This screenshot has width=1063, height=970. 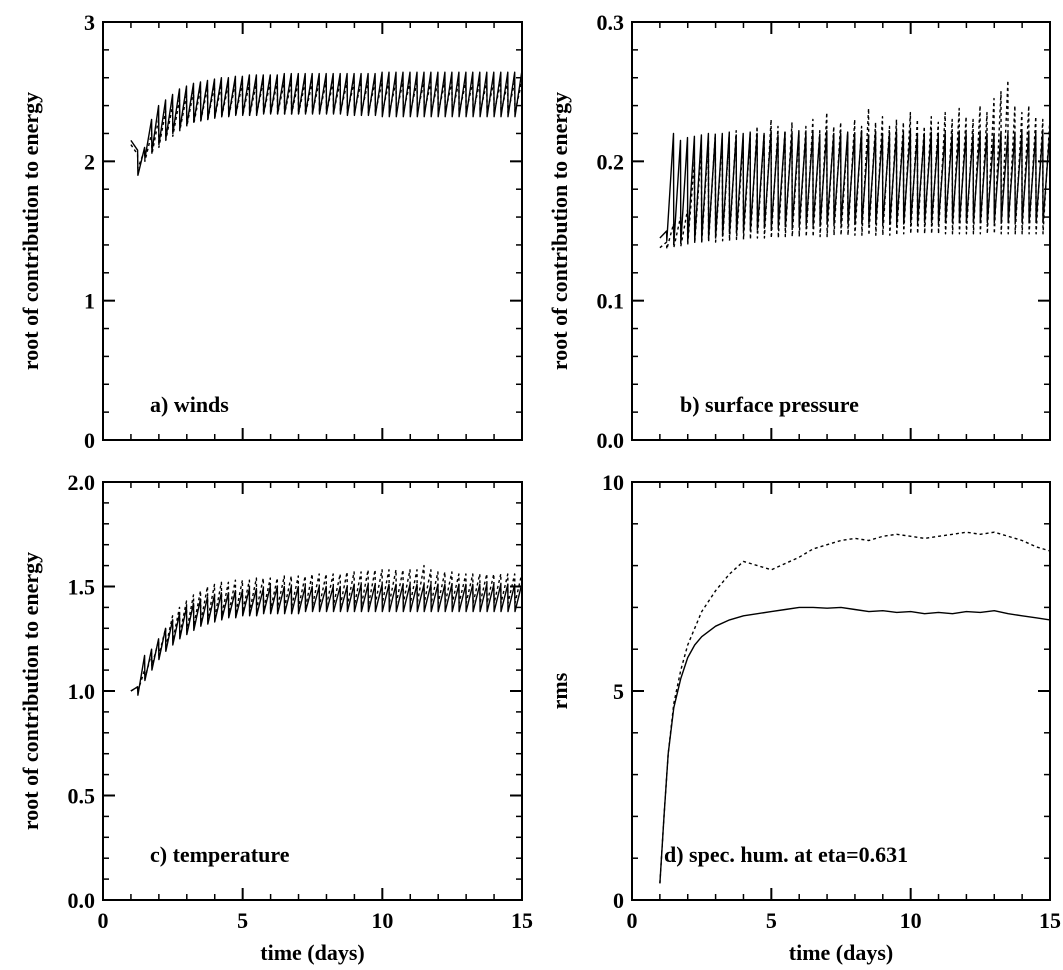 What do you see at coordinates (89, 22) in the screenshot?
I see `y-tick-label: 3` at bounding box center [89, 22].